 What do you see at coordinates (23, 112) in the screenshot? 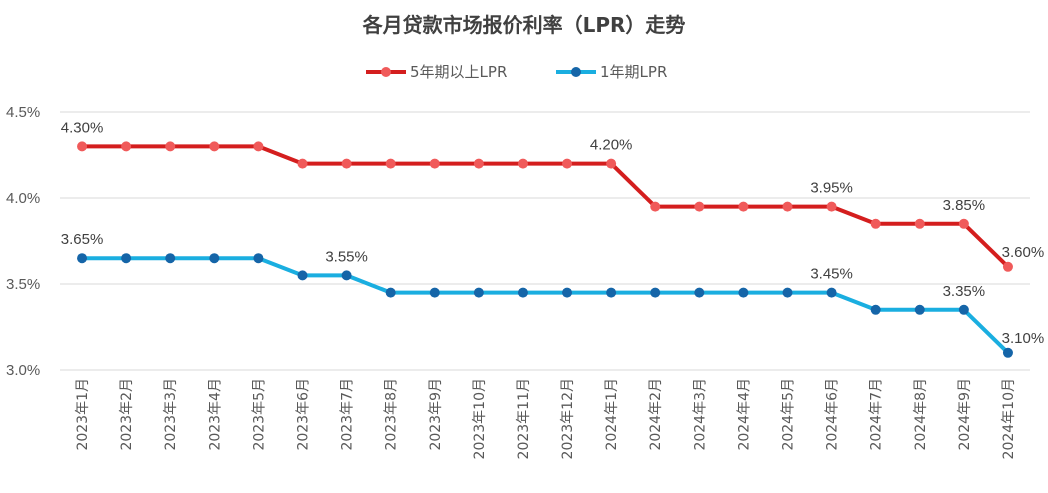
I see `y-tick-label: 4.5%` at bounding box center [23, 112].